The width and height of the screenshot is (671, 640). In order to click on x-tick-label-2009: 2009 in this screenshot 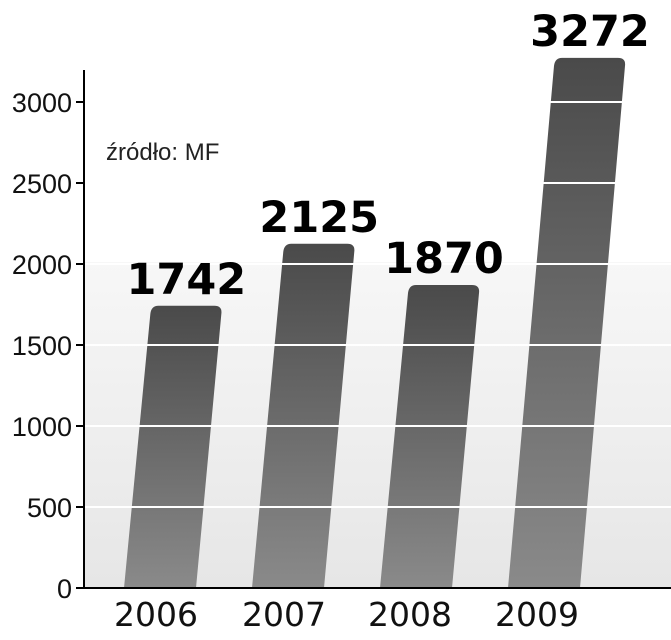, I will do `click(537, 614)`.